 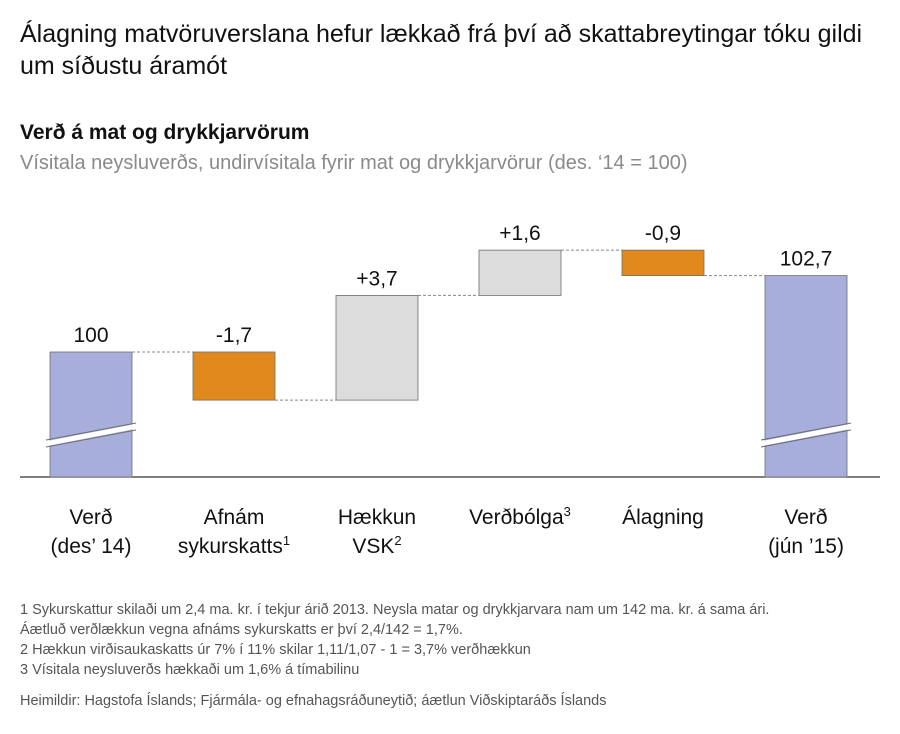 What do you see at coordinates (663, 517) in the screenshot?
I see `category-label-4: Álagning` at bounding box center [663, 517].